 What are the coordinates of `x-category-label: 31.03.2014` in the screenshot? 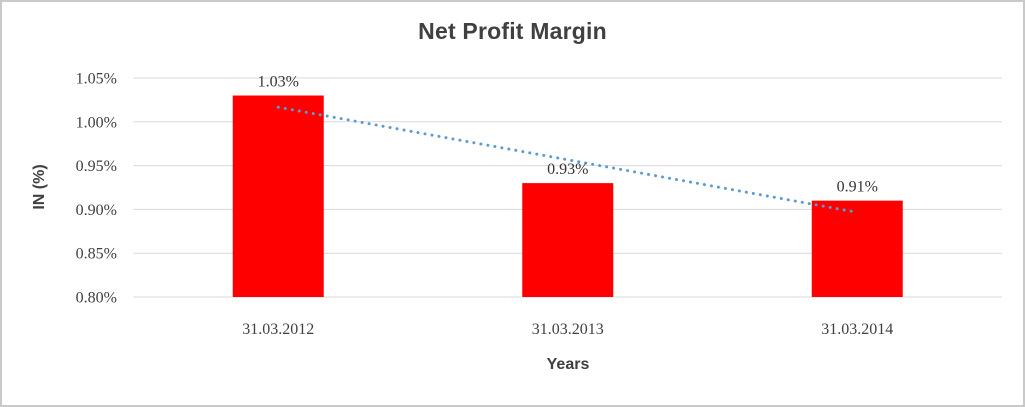 It's located at (857, 329).